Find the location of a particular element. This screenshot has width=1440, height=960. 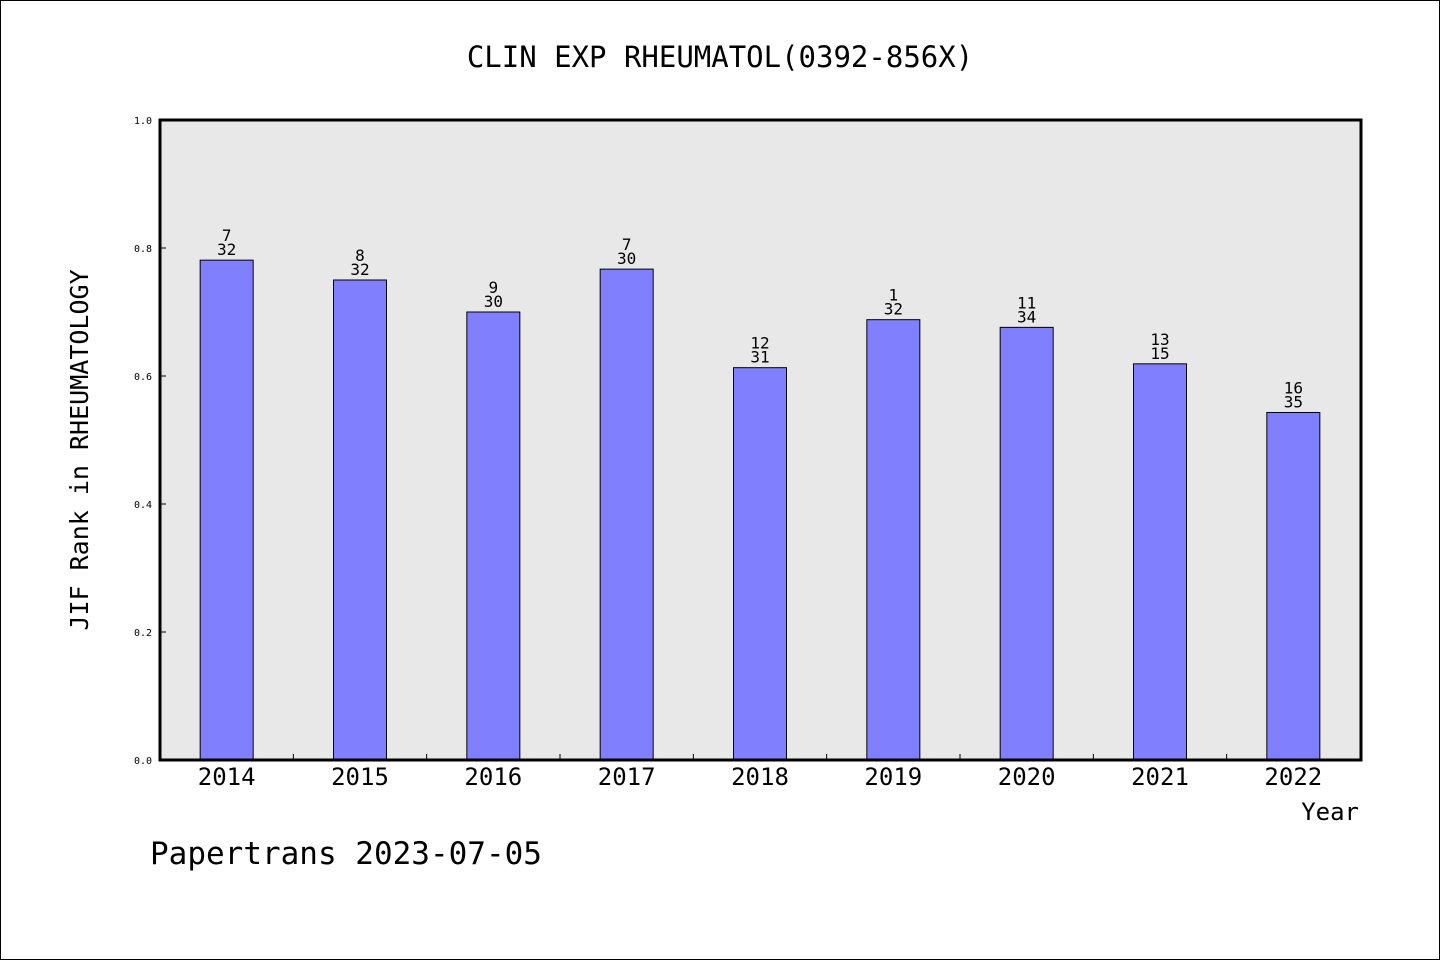

bar-label-rank: 16 is located at coordinates (1293, 387).